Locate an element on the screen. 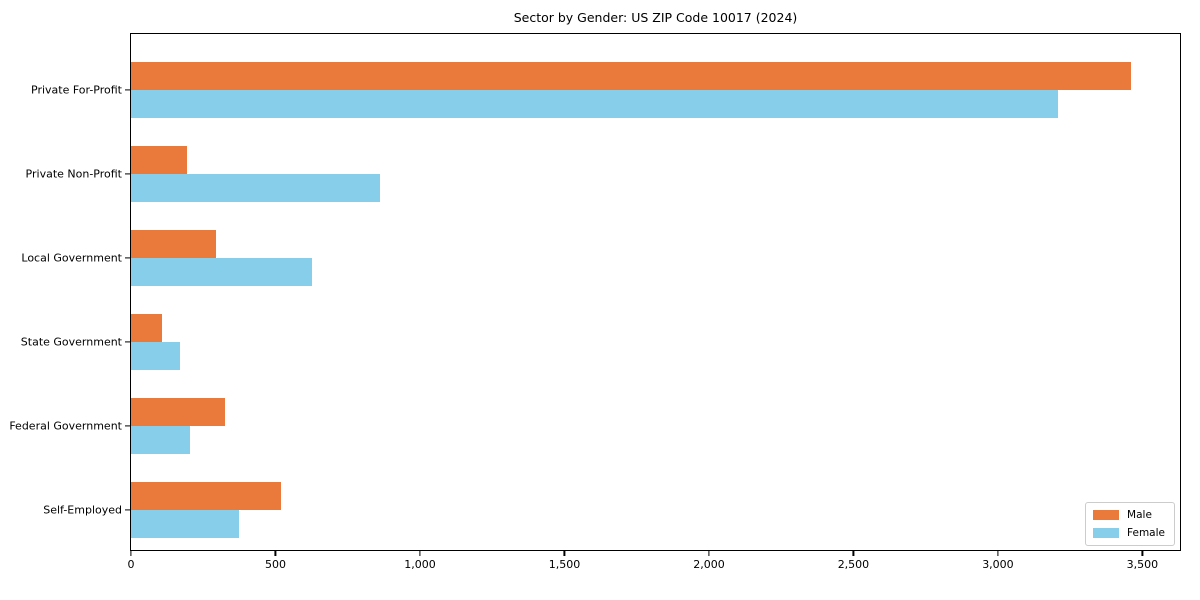  legend-swatch-male is located at coordinates (1106, 515).